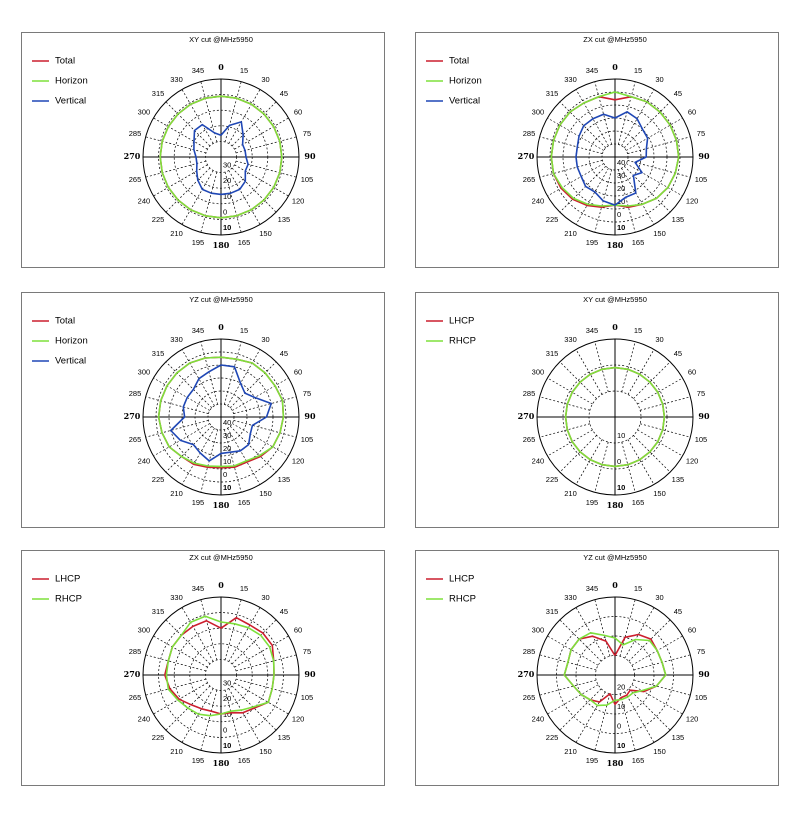  What do you see at coordinates (225, 211) in the screenshot?
I see `radial-tick-label: 0` at bounding box center [225, 211].